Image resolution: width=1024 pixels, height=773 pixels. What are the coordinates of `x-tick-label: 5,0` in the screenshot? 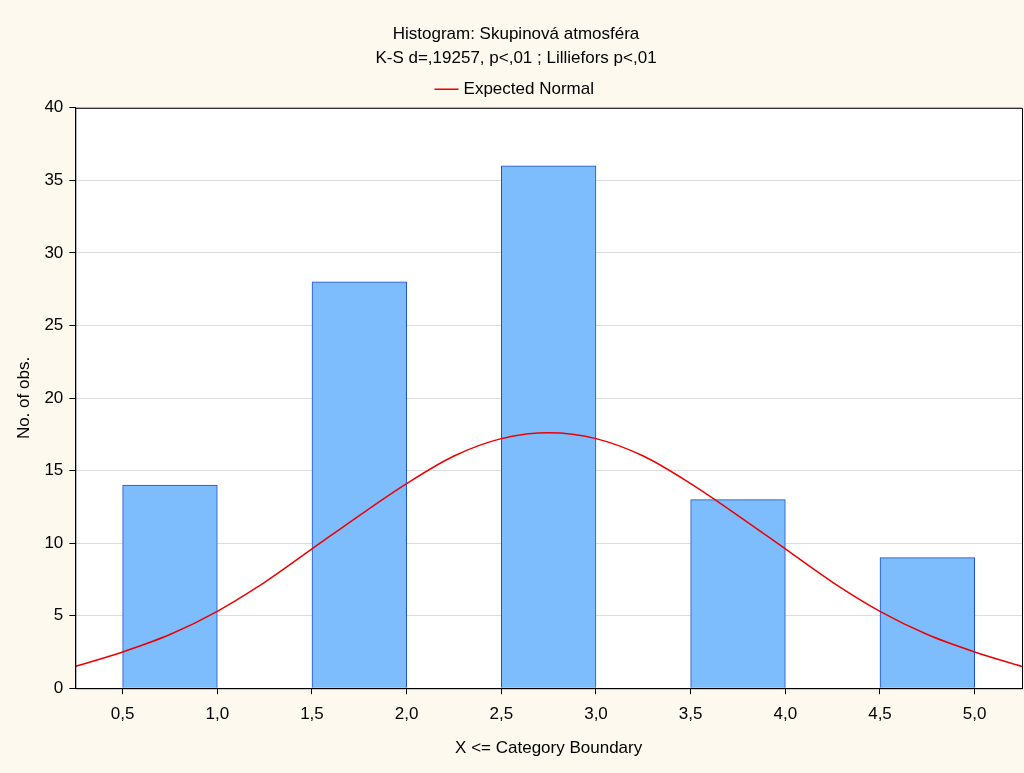 It's located at (974, 714).